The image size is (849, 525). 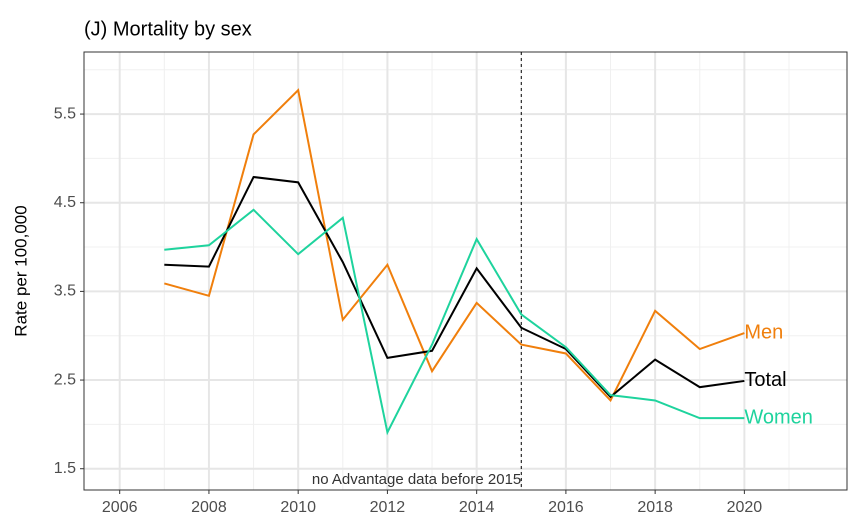 I want to click on x-tick-label: 2014, so click(x=477, y=507).